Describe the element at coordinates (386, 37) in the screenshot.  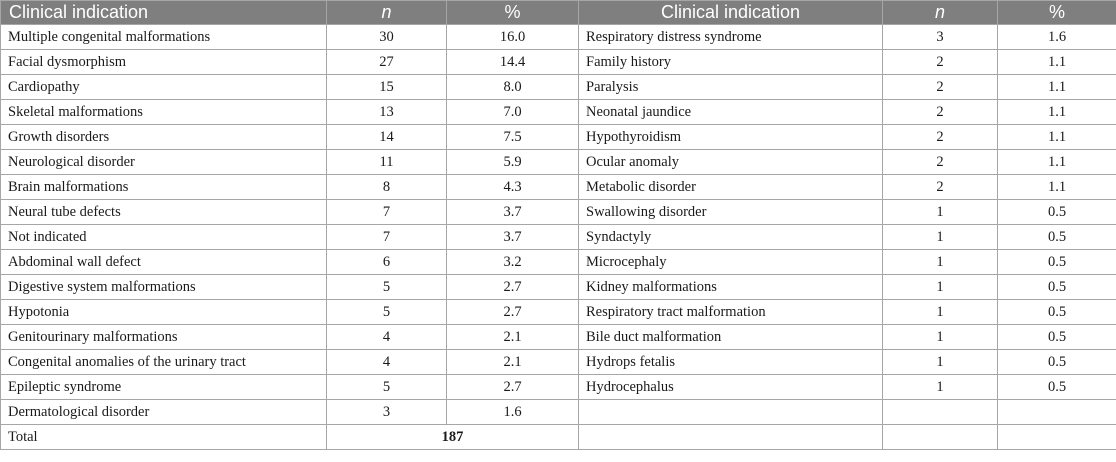
I see `n-cell: 30` at that location.